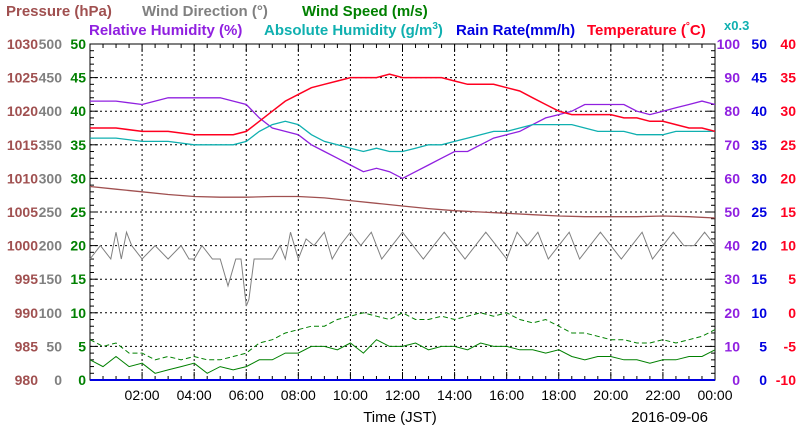 The width and height of the screenshot is (800, 434). What do you see at coordinates (51, 246) in the screenshot?
I see `y-tick-label-wind-direction: 200` at bounding box center [51, 246].